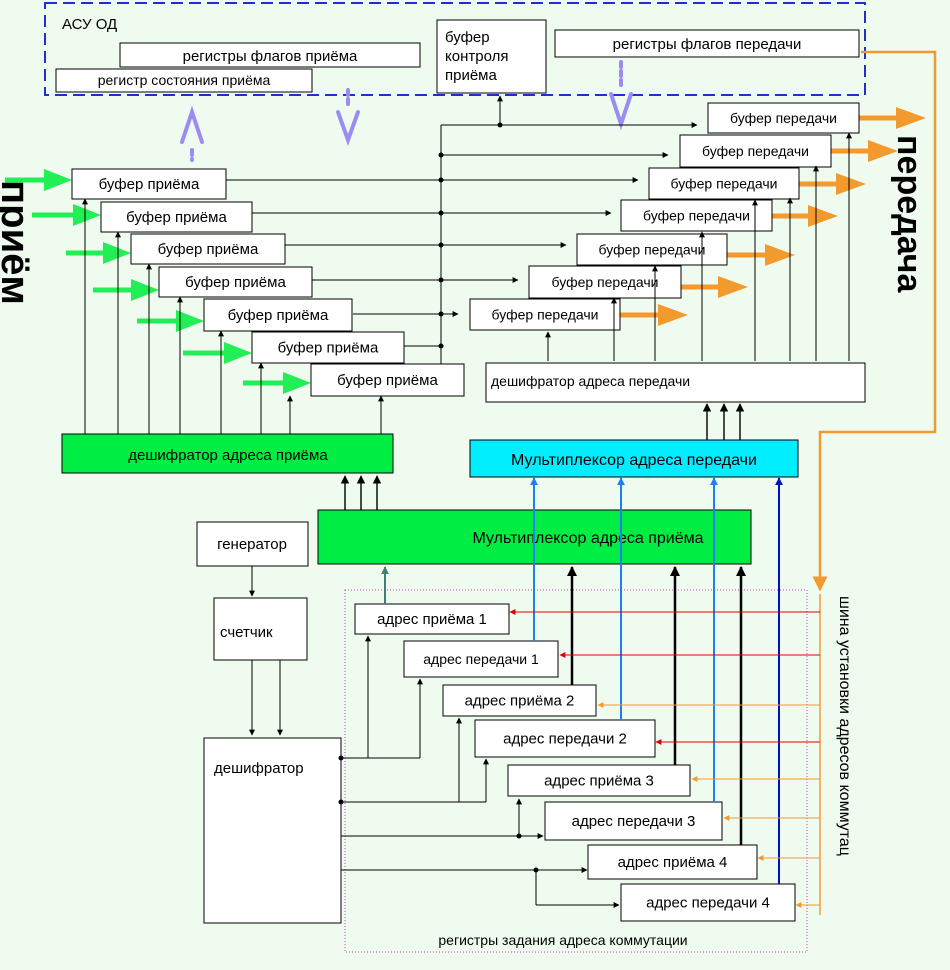  What do you see at coordinates (470, 235) in the screenshot?
I see `bus-junction-dots` at bounding box center [470, 235].